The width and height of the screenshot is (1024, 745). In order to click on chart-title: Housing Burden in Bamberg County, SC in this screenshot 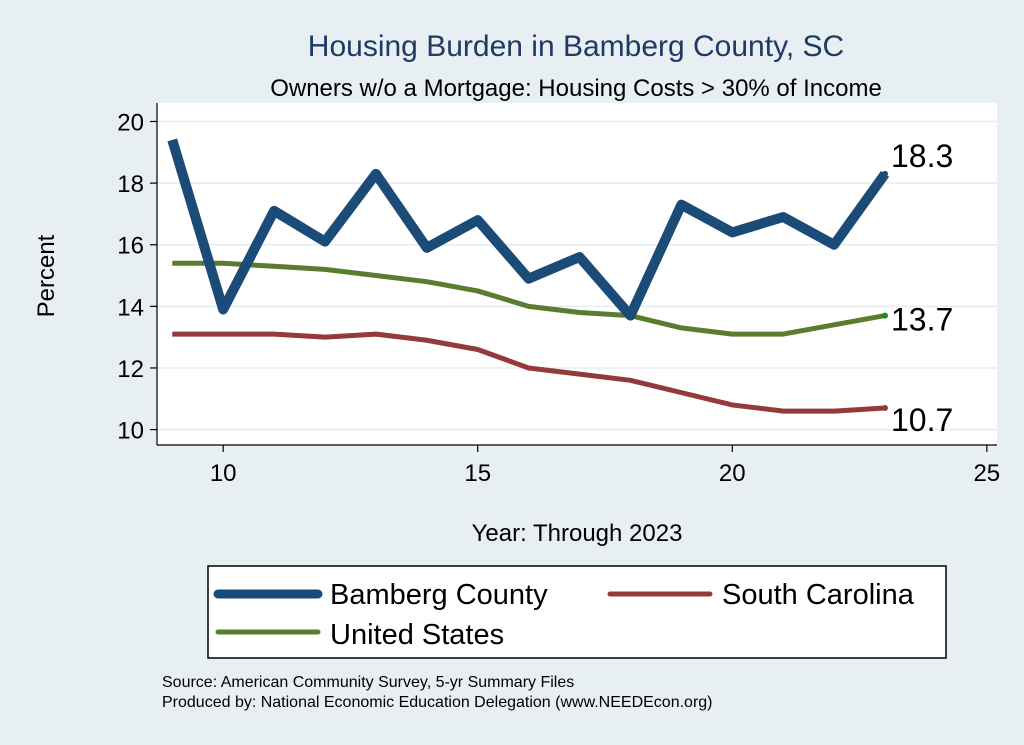, I will do `click(576, 46)`.